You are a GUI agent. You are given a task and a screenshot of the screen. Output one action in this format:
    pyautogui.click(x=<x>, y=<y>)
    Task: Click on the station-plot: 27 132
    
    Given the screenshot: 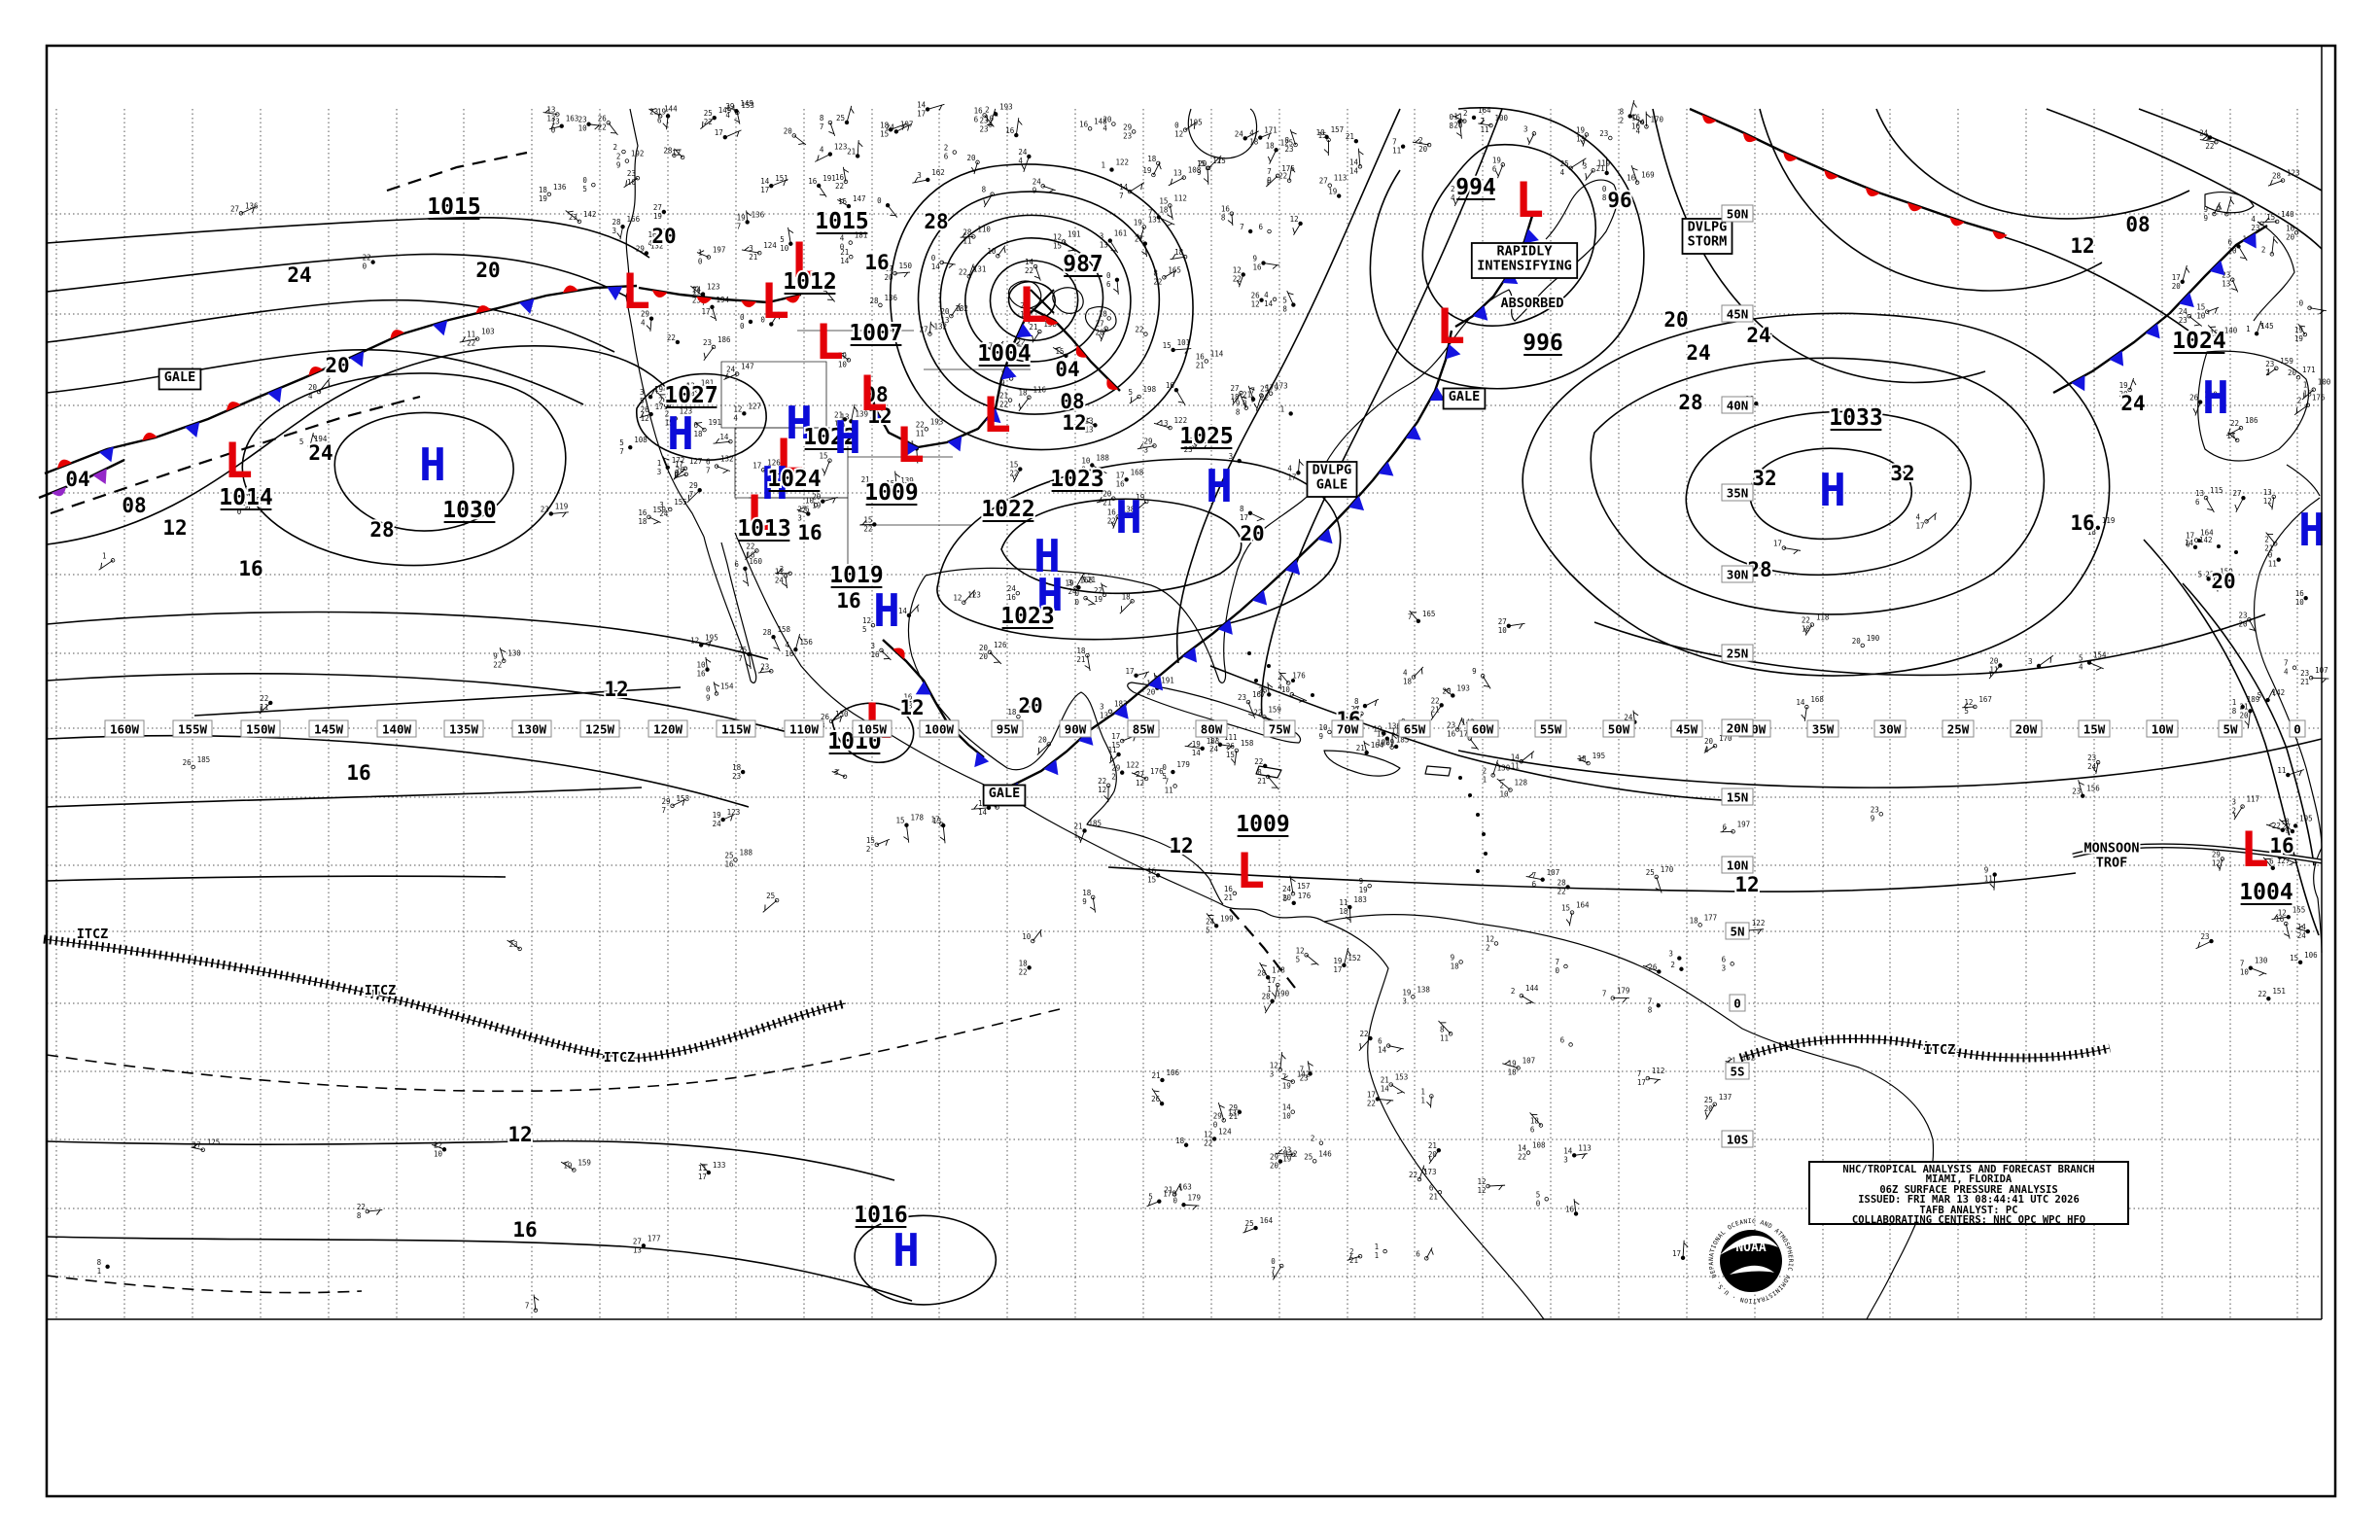 What is the action you would take?
    pyautogui.click(x=933, y=328)
    